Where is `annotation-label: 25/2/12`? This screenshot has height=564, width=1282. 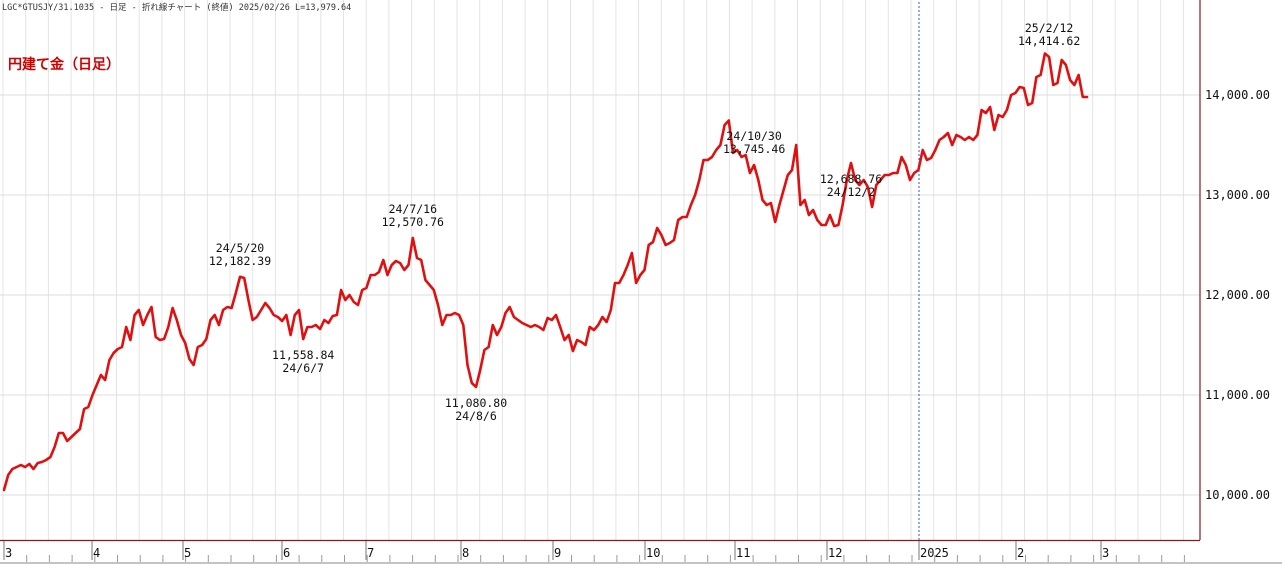 annotation-label: 25/2/12 is located at coordinates (1049, 28).